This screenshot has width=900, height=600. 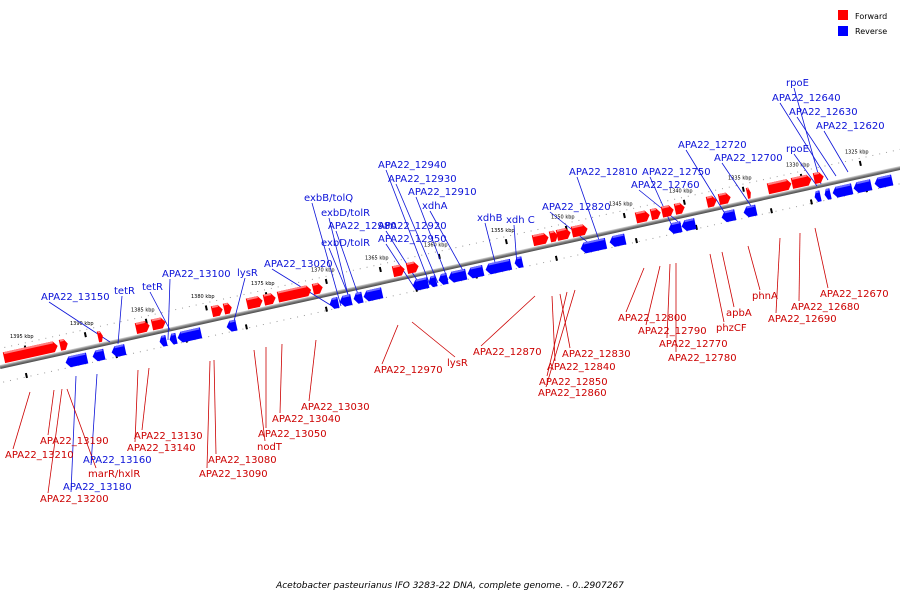 What do you see at coordinates (797, 149) in the screenshot?
I see `reverse-gene-label: rpoE` at bounding box center [797, 149].